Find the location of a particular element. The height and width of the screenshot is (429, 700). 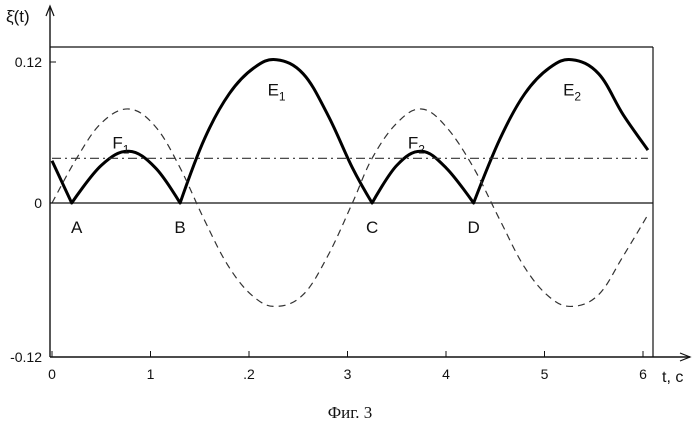

y-tick-label: 0.12 is located at coordinates (28, 62).